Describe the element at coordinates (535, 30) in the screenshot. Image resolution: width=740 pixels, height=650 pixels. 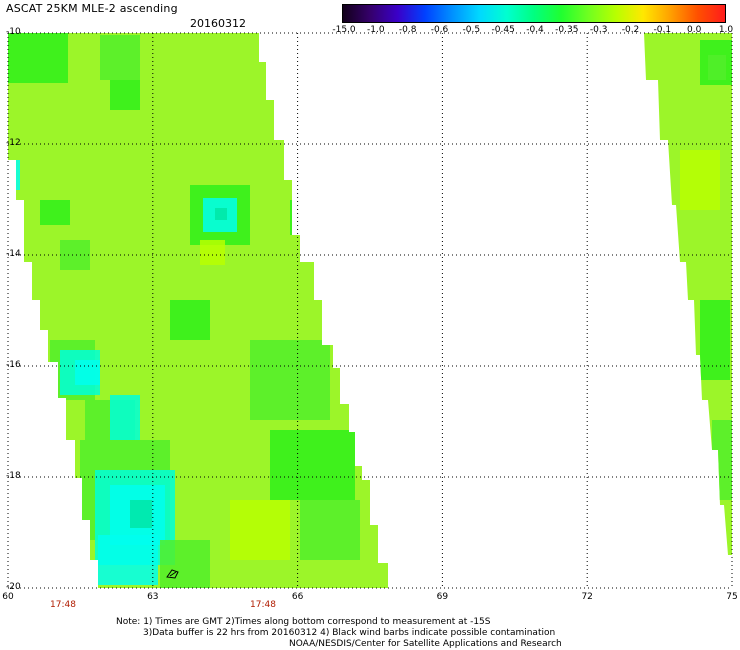
I see `color-scale-label: -0.4` at that location.